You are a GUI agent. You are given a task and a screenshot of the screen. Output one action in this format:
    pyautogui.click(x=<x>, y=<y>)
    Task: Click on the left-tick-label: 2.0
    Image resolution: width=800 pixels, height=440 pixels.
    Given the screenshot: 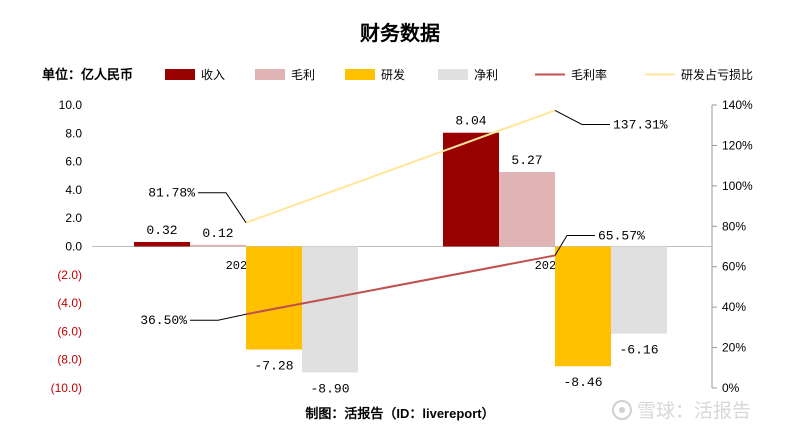 What is the action you would take?
    pyautogui.click(x=73, y=218)
    